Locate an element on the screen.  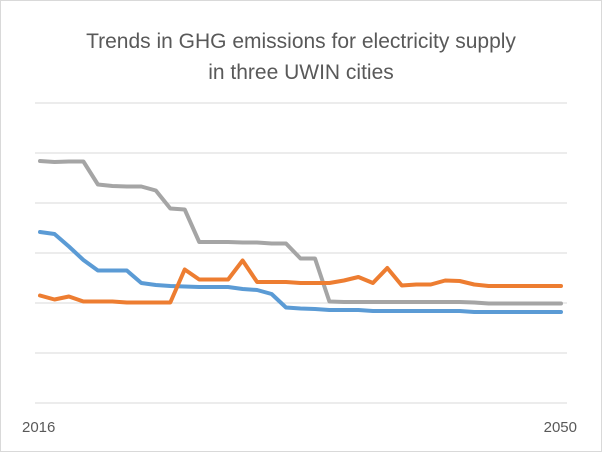
x-tick-label-end: 2050 is located at coordinates (560, 427).